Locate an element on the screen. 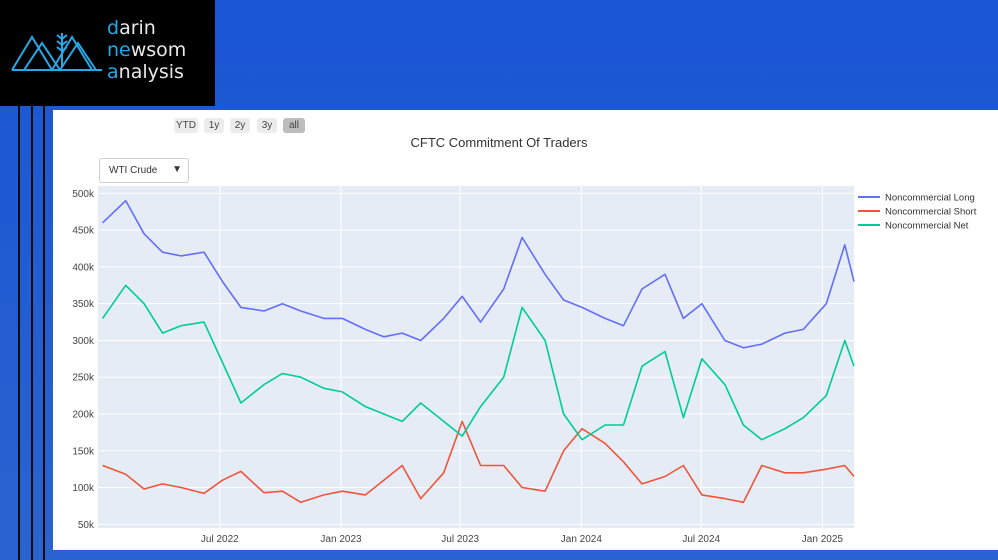 This screenshot has width=998, height=560. range-button-ytd: YTD is located at coordinates (186, 125).